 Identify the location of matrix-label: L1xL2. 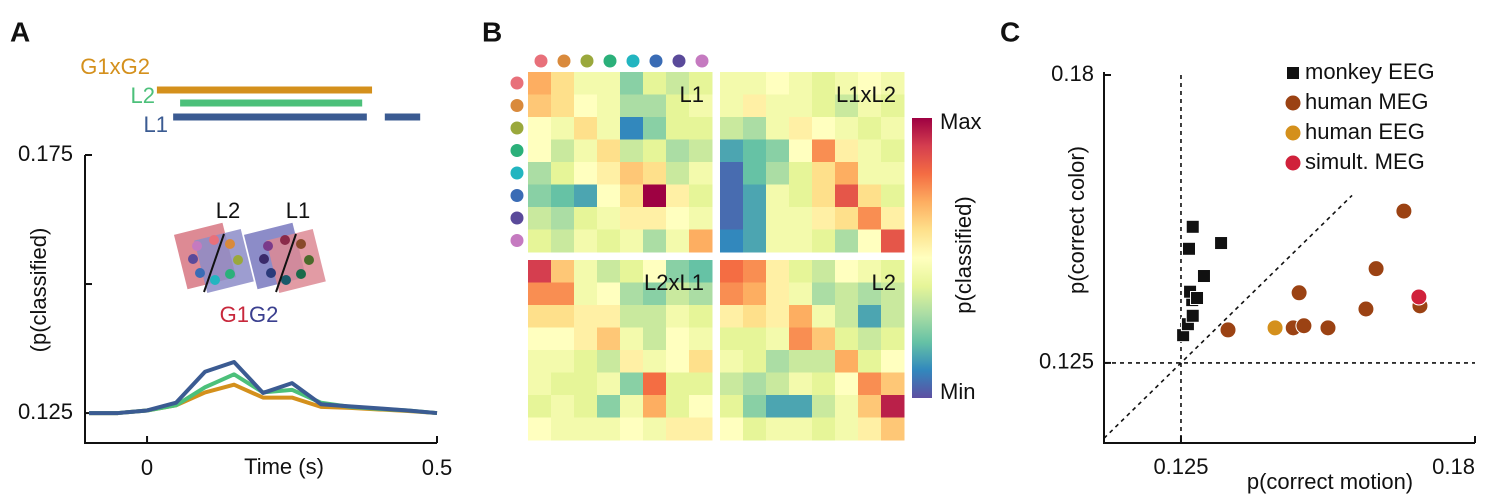
(866, 94).